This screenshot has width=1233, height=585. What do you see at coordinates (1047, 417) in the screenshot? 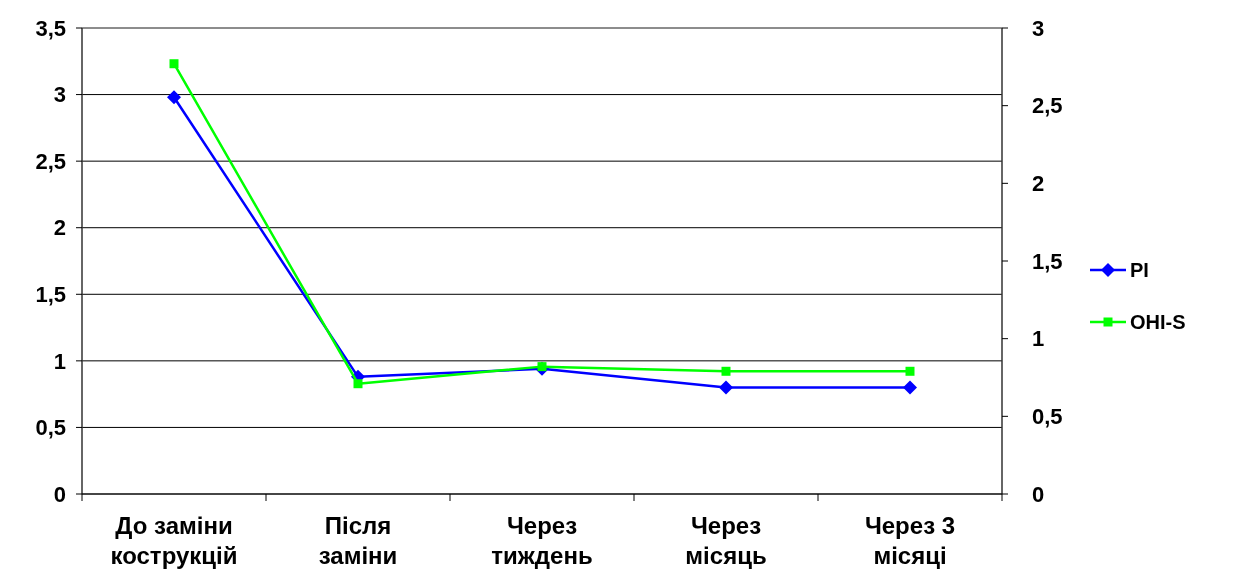
I see `y2-tick-label: 0,5` at bounding box center [1047, 417].